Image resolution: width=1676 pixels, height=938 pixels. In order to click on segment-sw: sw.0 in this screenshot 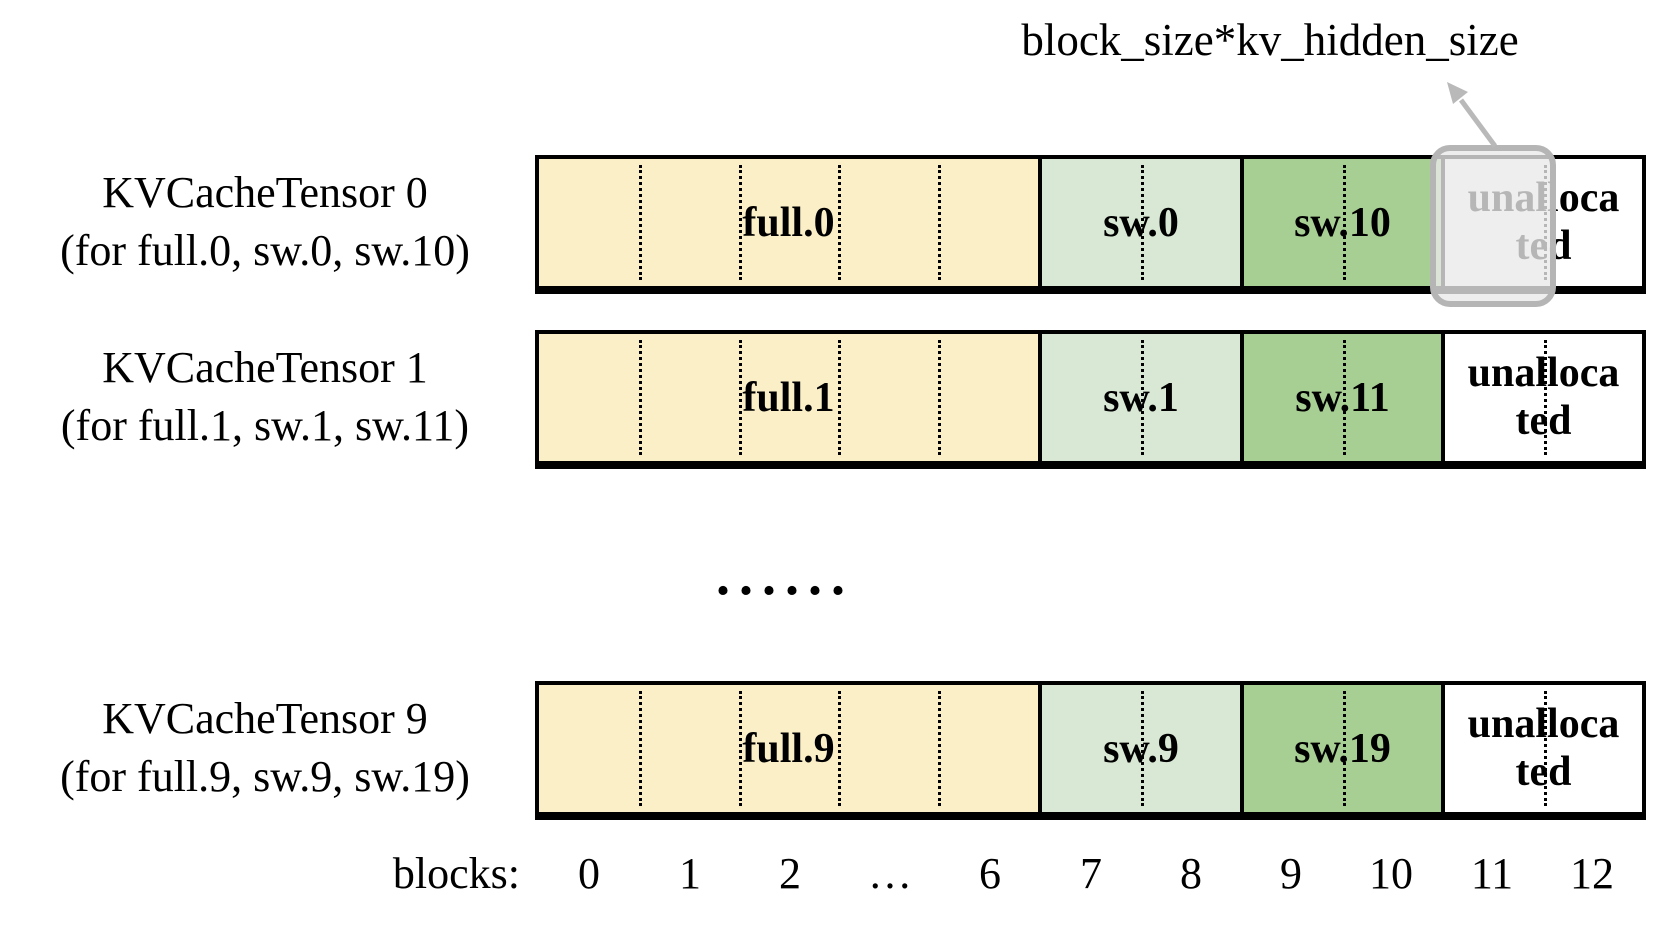, I will do `click(1139, 222)`.